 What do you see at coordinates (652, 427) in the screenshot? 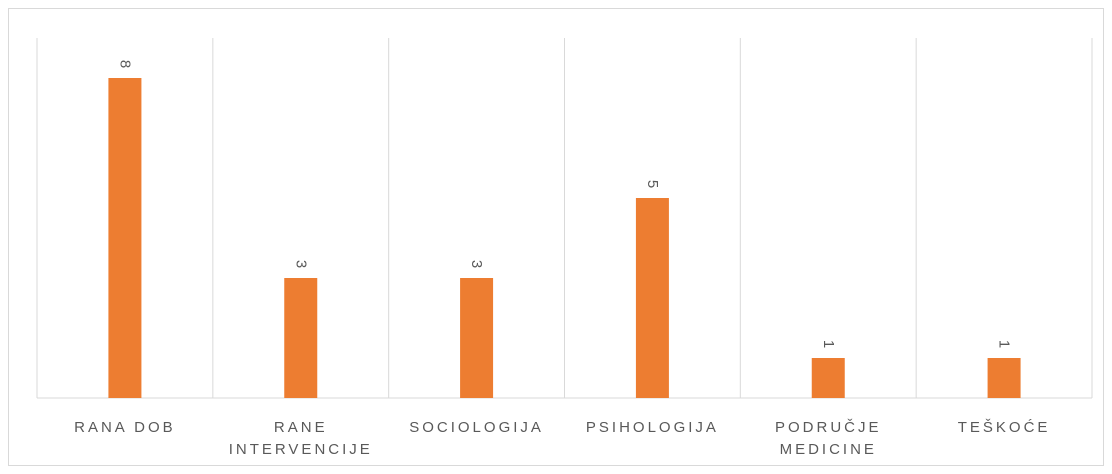
I see `category-label: PSIHOLOGIJA` at bounding box center [652, 427].